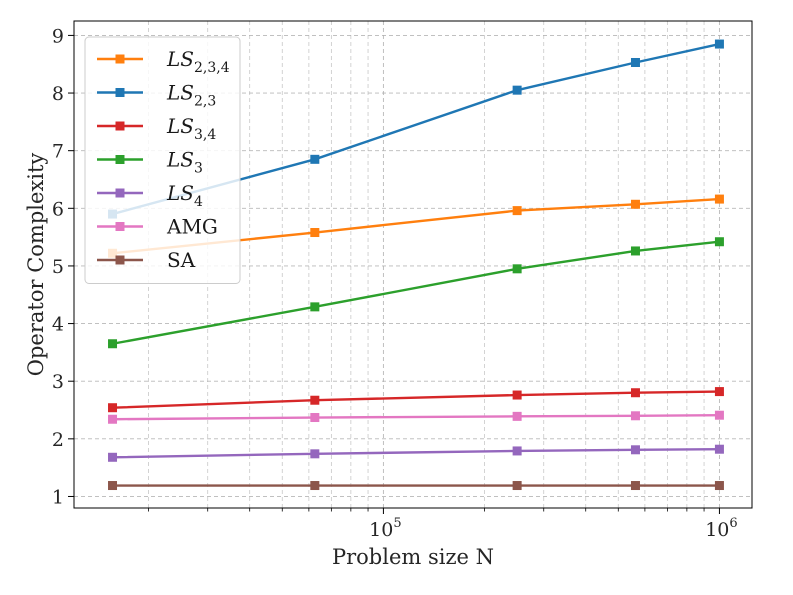 The image size is (793, 595). What do you see at coordinates (156, 95) in the screenshot?
I see `legend-item: LS2,3` at bounding box center [156, 95].